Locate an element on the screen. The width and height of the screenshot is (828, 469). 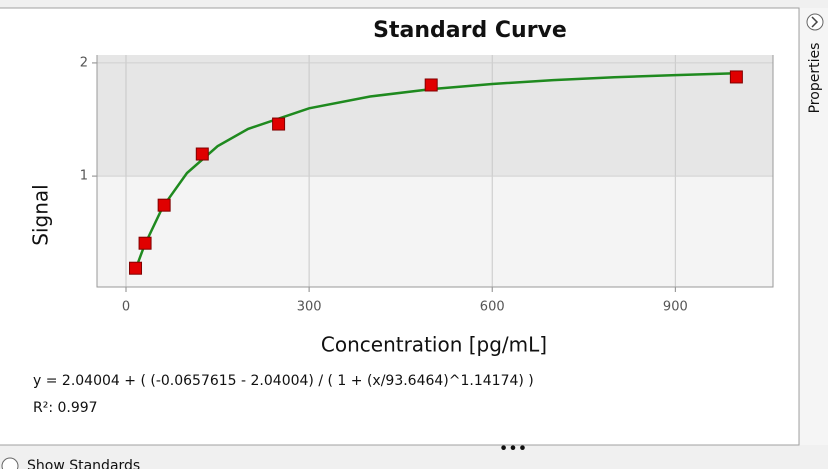
x-tick-label: 600 is located at coordinates (492, 307).